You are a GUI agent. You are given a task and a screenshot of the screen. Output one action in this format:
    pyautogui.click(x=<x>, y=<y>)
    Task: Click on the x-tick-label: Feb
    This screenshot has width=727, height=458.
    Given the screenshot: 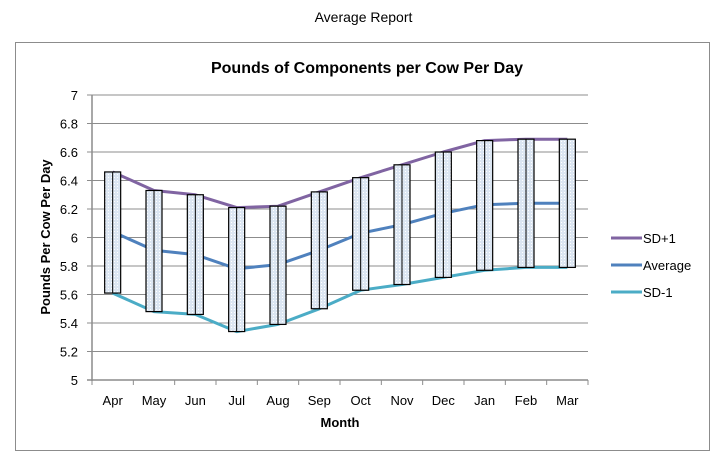 What is the action you would take?
    pyautogui.click(x=526, y=400)
    